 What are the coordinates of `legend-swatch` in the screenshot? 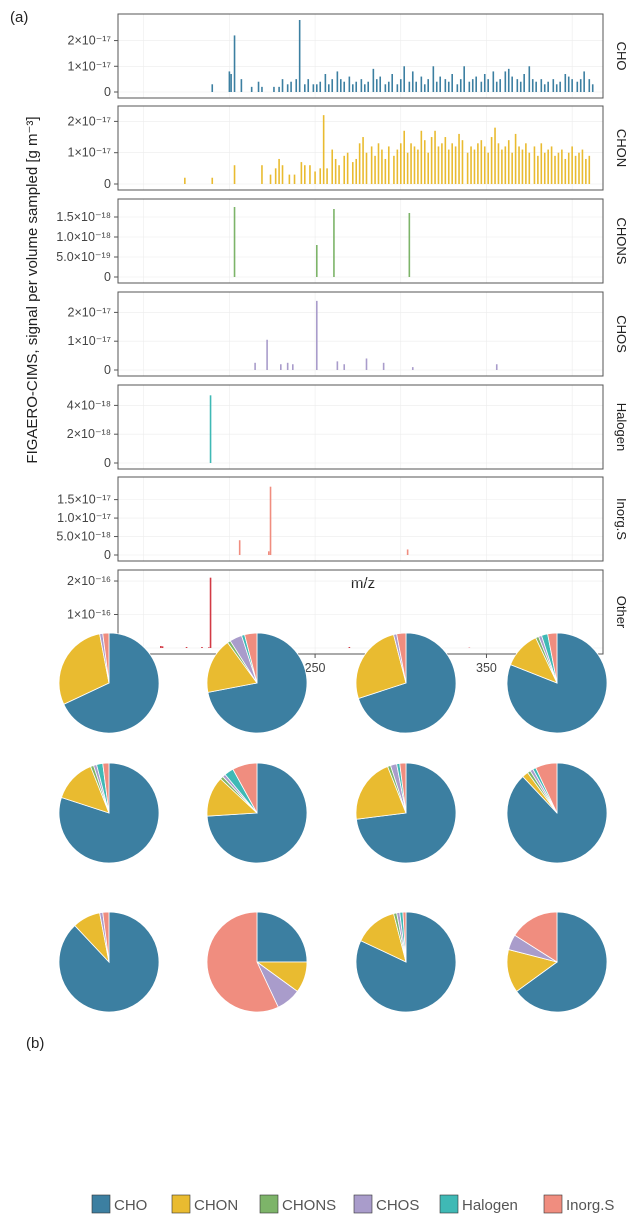 It's located at (553, 1204).